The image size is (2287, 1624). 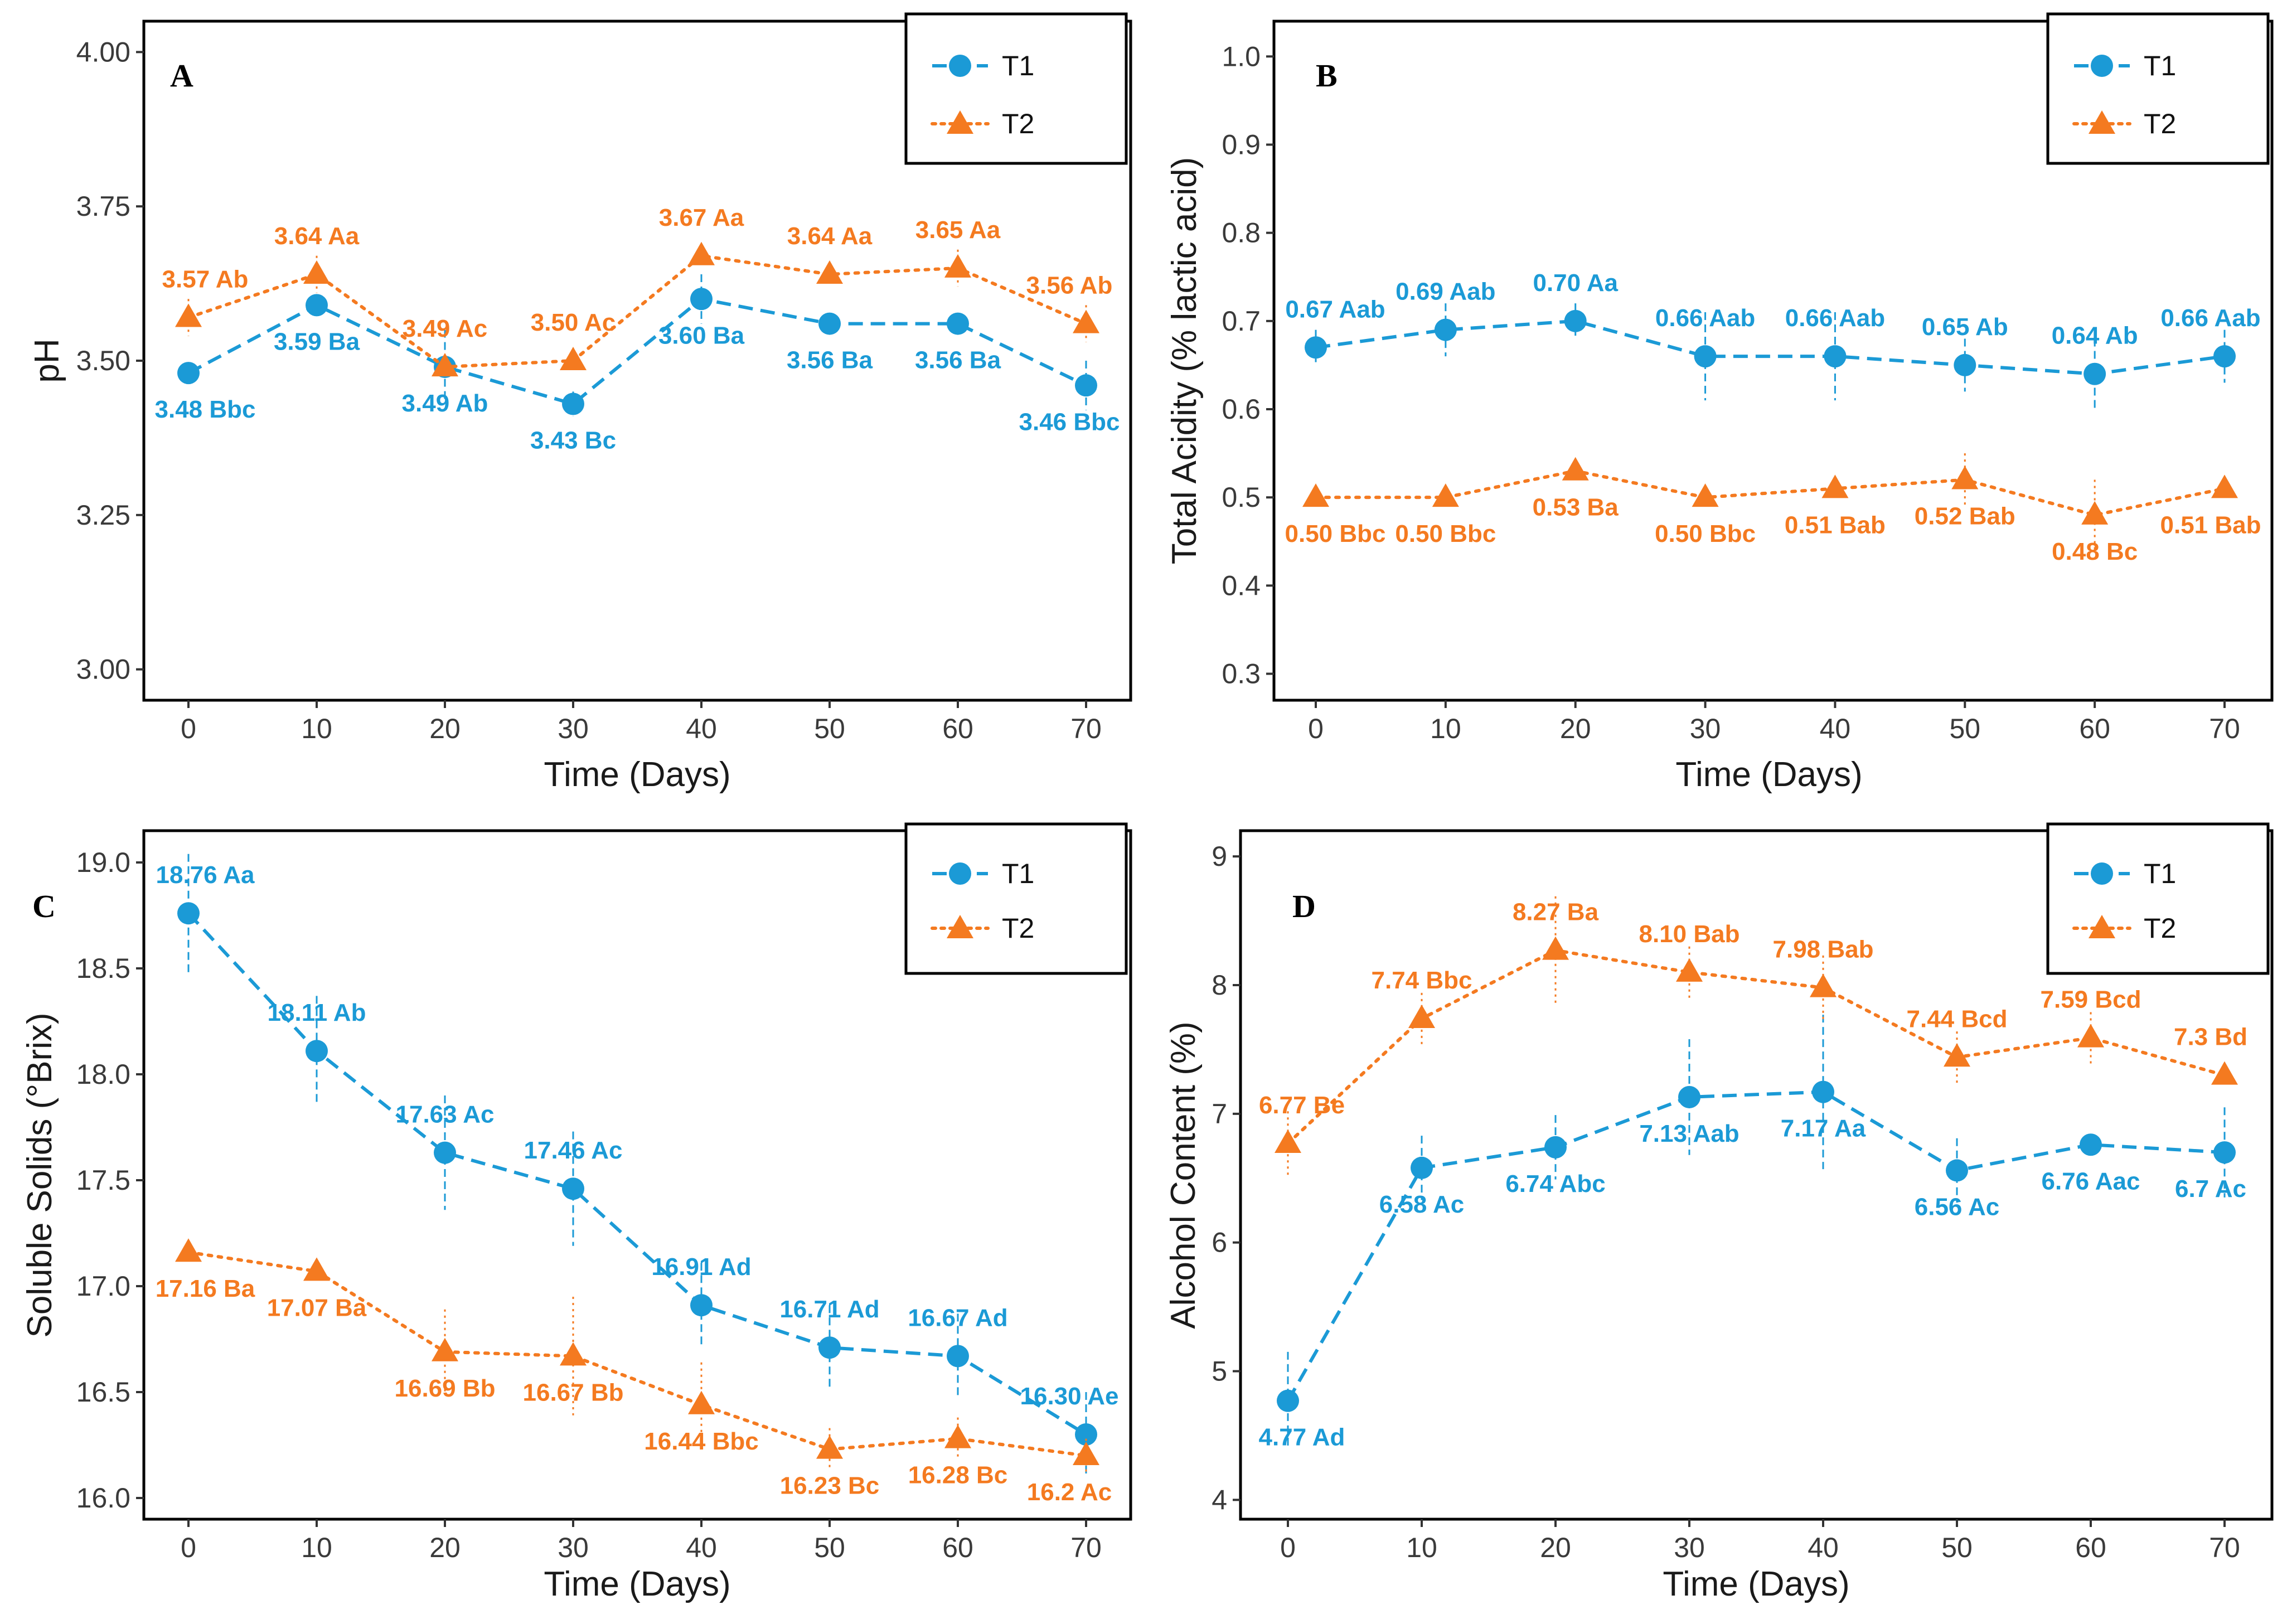 I want to click on legend-t2-marker-A, so click(x=960, y=122).